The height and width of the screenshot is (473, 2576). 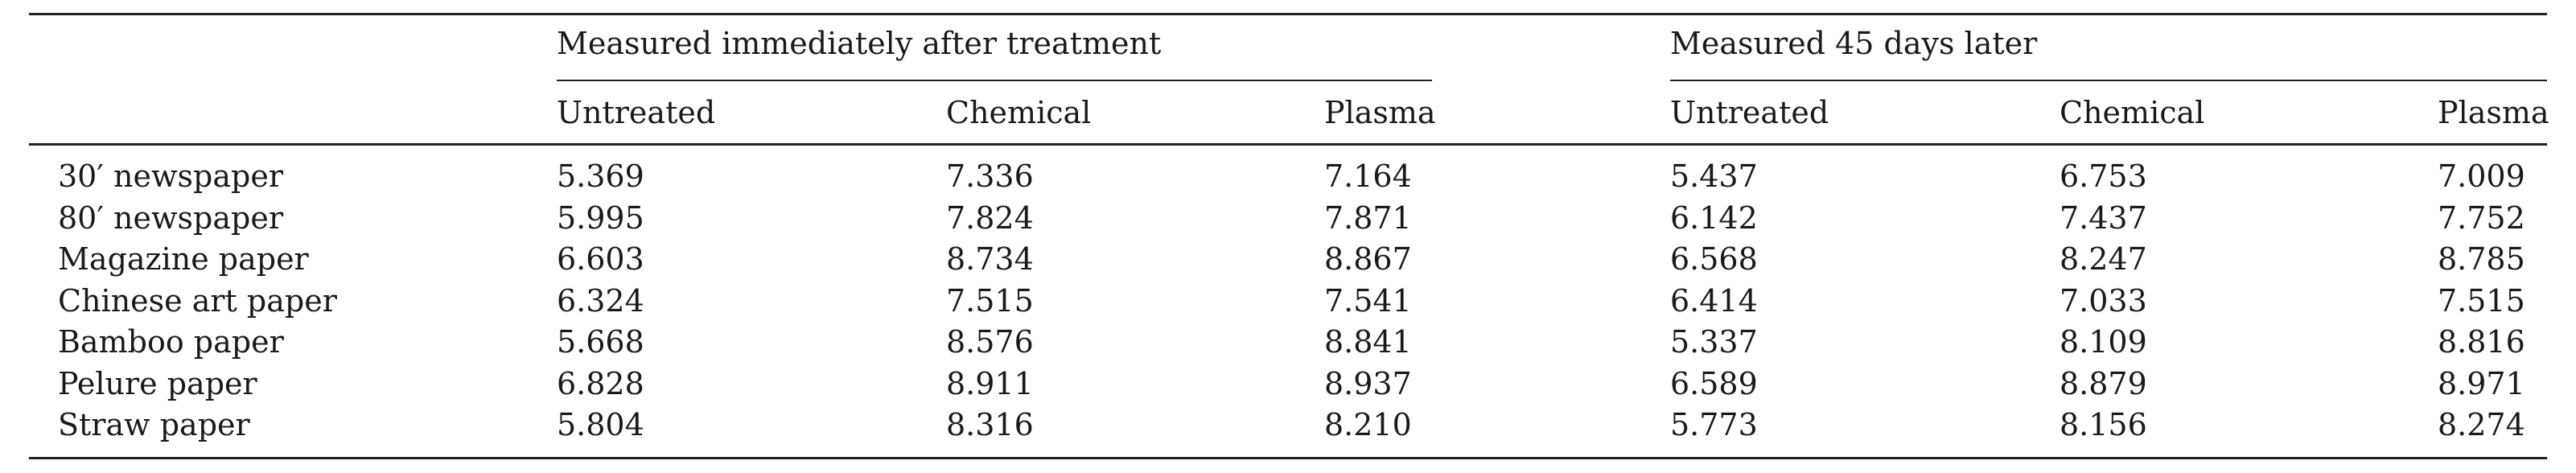 I want to click on cell-value: 8.785, so click(x=2481, y=259).